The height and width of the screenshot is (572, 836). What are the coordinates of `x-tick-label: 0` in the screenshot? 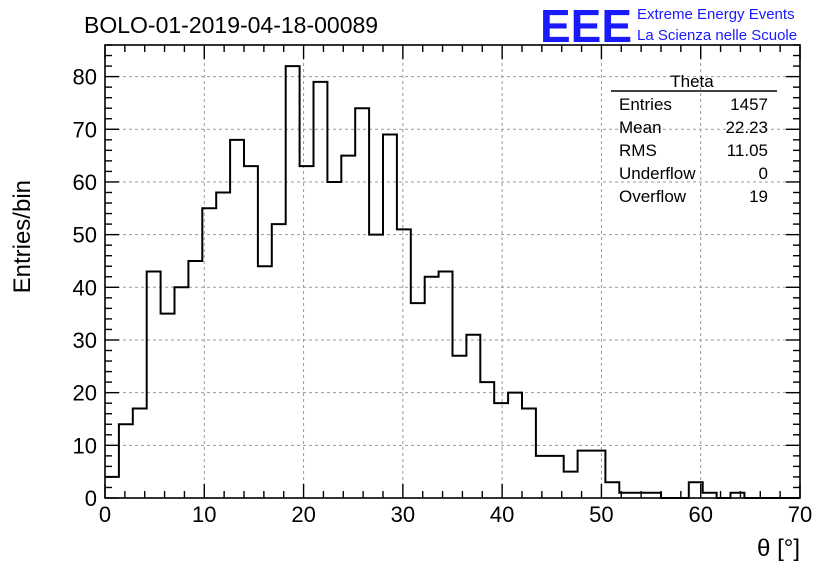 It's located at (105, 514).